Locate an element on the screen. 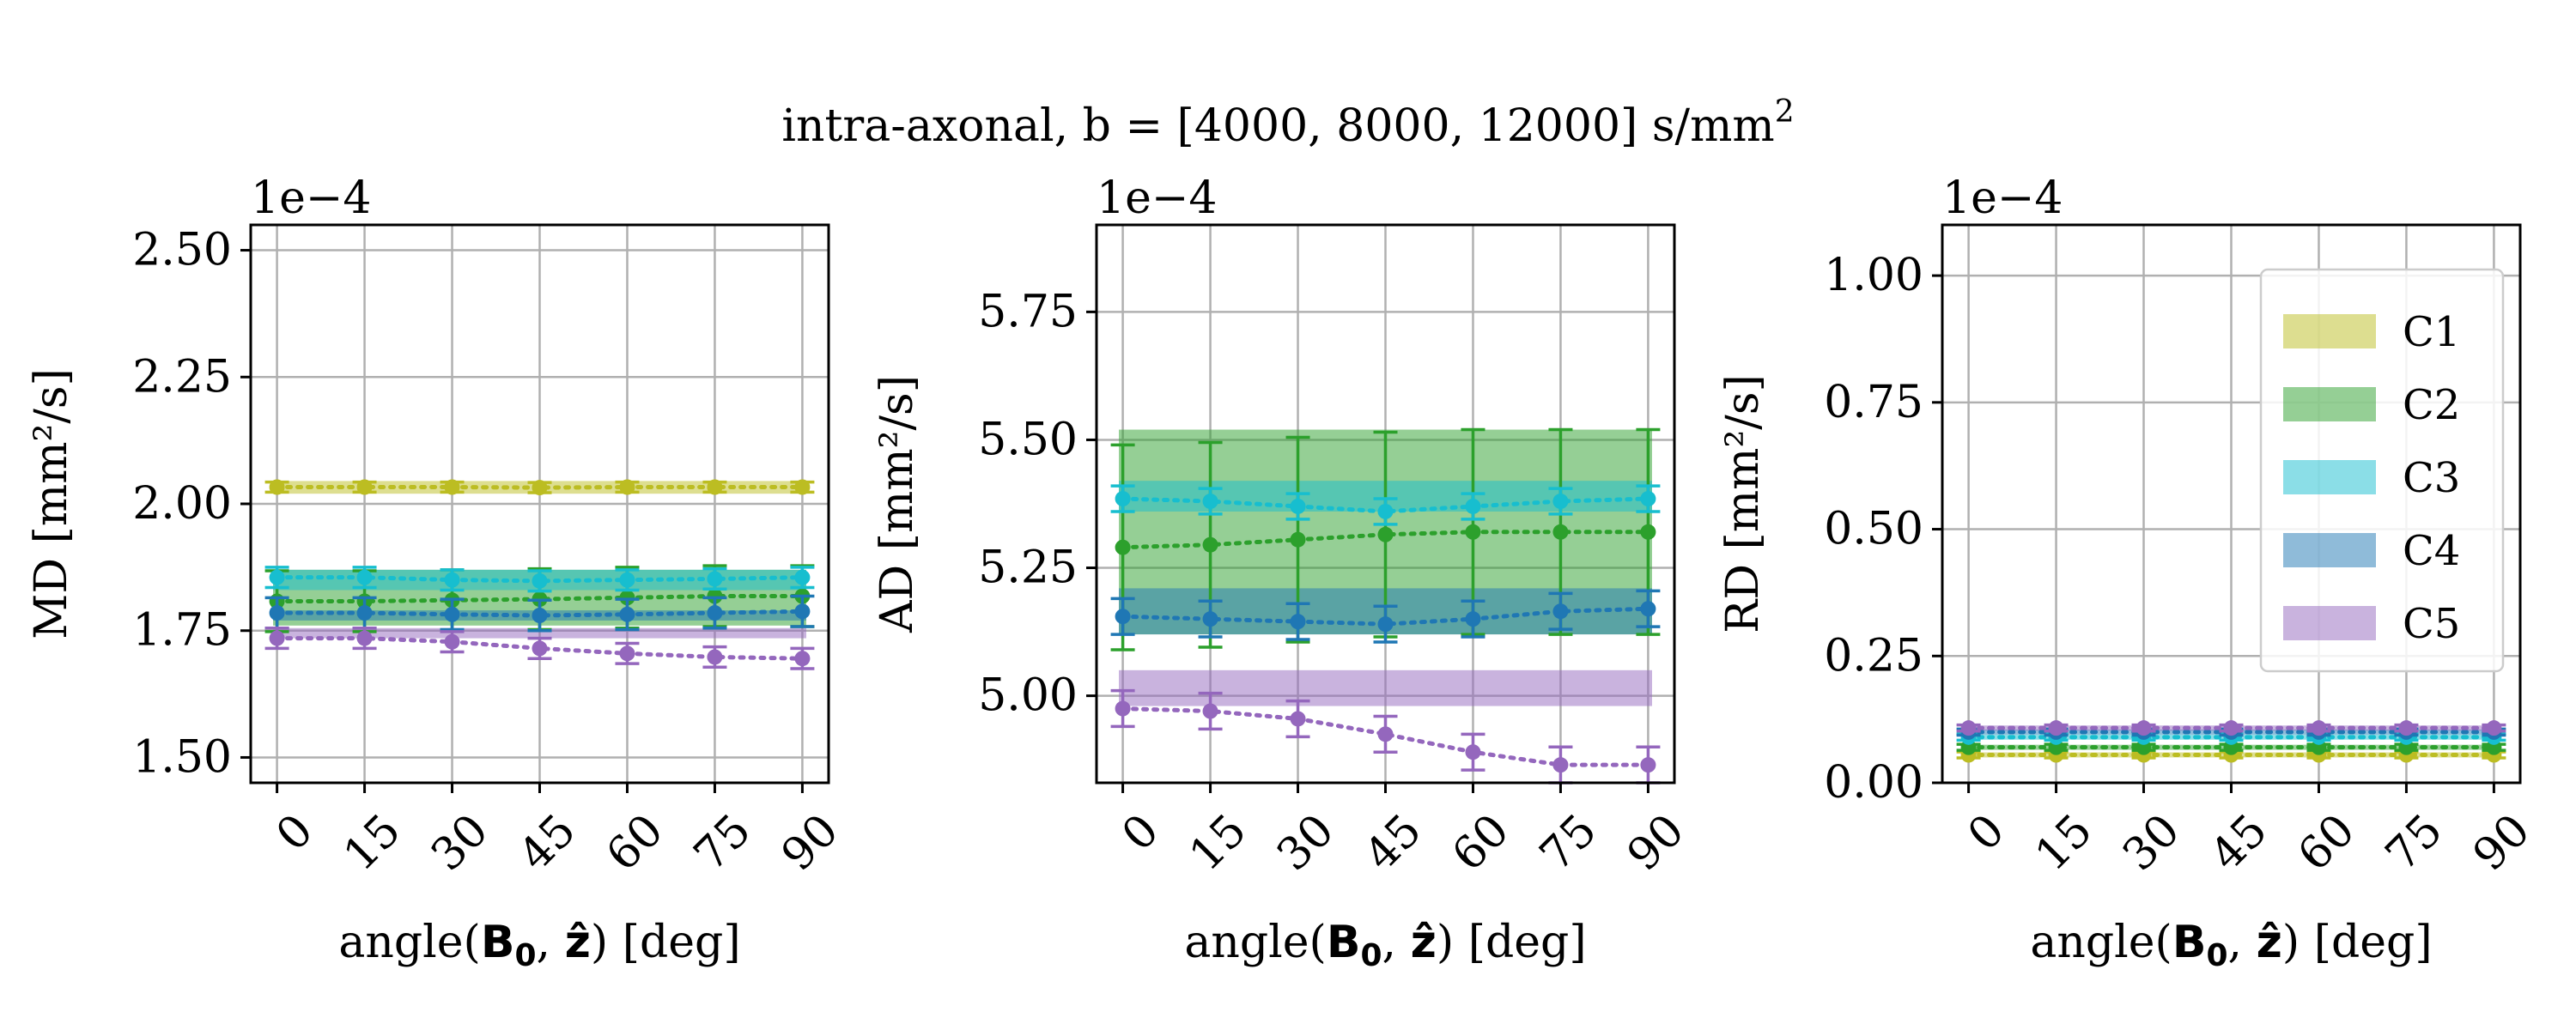 The image size is (2576, 1030). y-tick-label: 2.25 is located at coordinates (182, 377).